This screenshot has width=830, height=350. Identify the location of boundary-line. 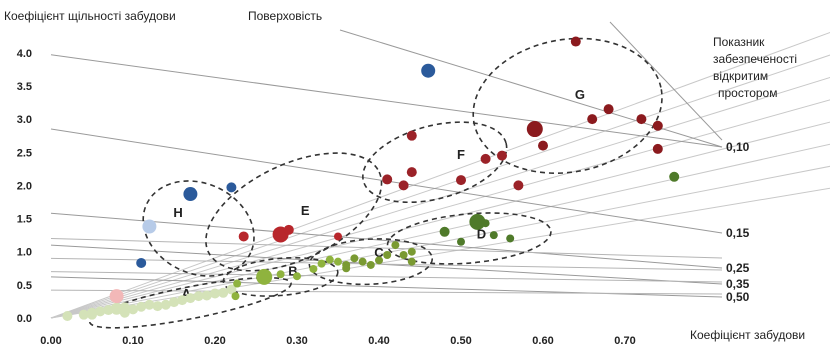
(666, 81).